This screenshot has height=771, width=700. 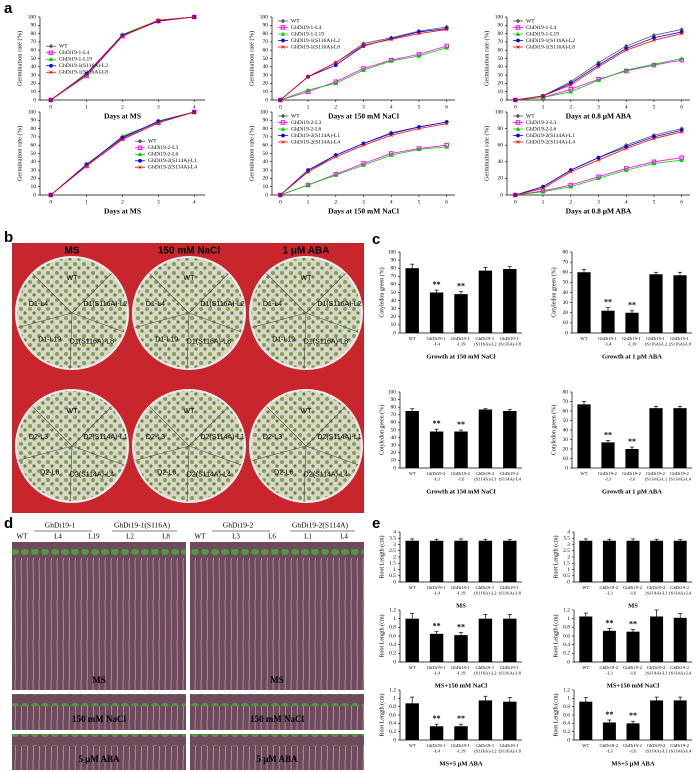 What do you see at coordinates (566, 628) in the screenshot?
I see `y-tick-label: 0.8` at bounding box center [566, 628].